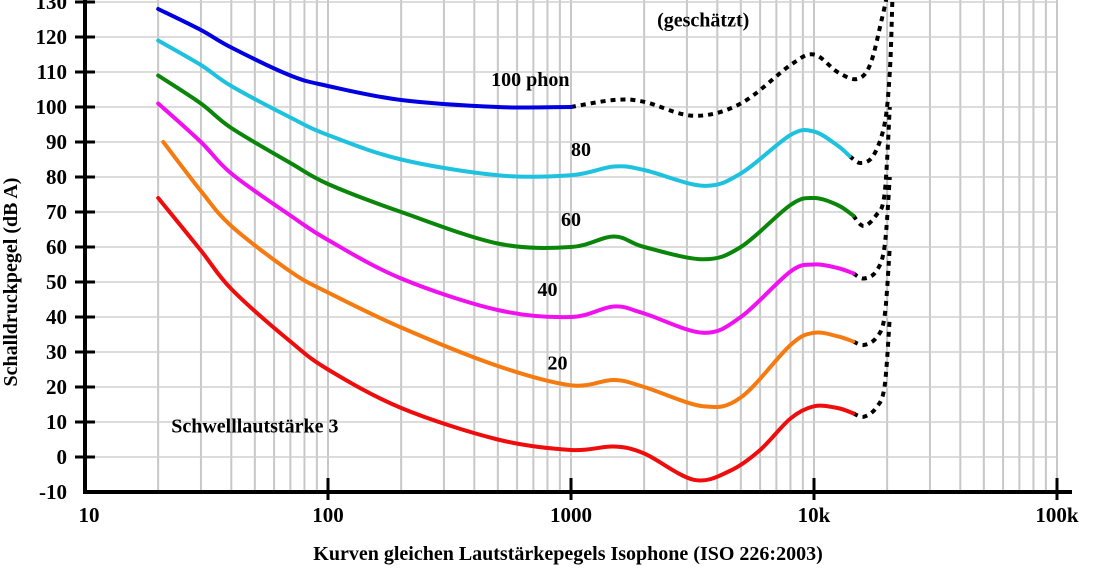 This screenshot has width=1115, height=576. I want to click on y-axis-title: Schalldruckpegel (dB A), so click(11, 282).